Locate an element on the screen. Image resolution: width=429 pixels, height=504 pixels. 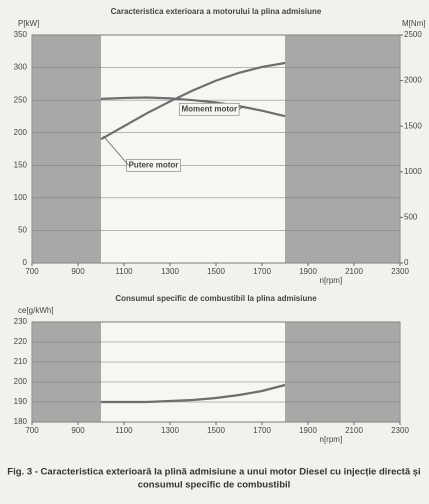
y2-tick-label: 500 is located at coordinates (411, 217).